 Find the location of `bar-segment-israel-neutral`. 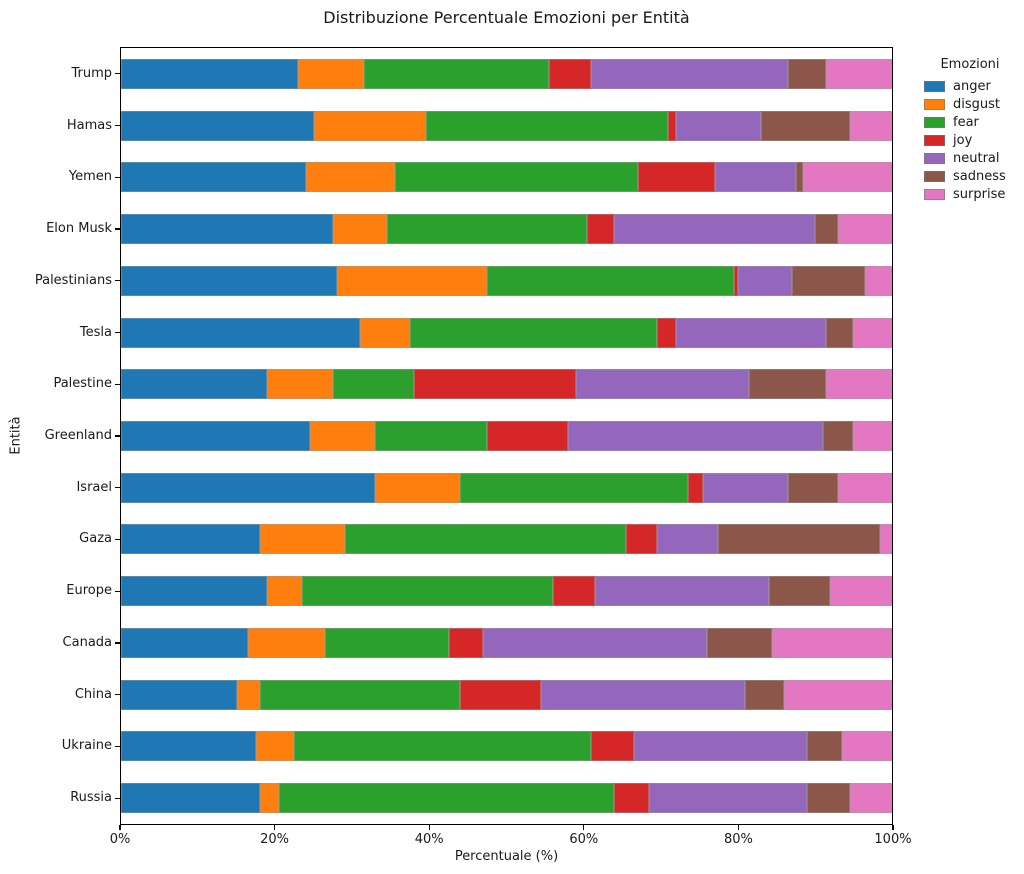

bar-segment-israel-neutral is located at coordinates (745, 487).